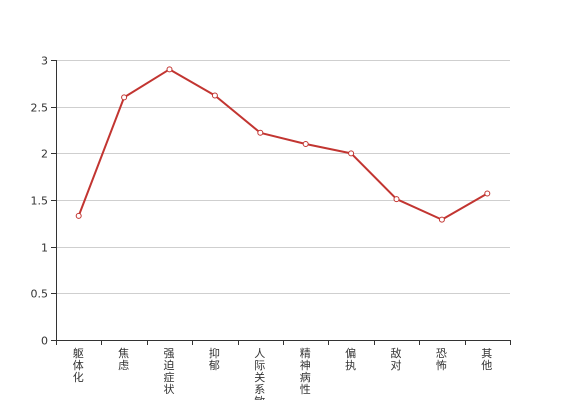  I want to click on x-tick-label: 抑郁, so click(214, 359).